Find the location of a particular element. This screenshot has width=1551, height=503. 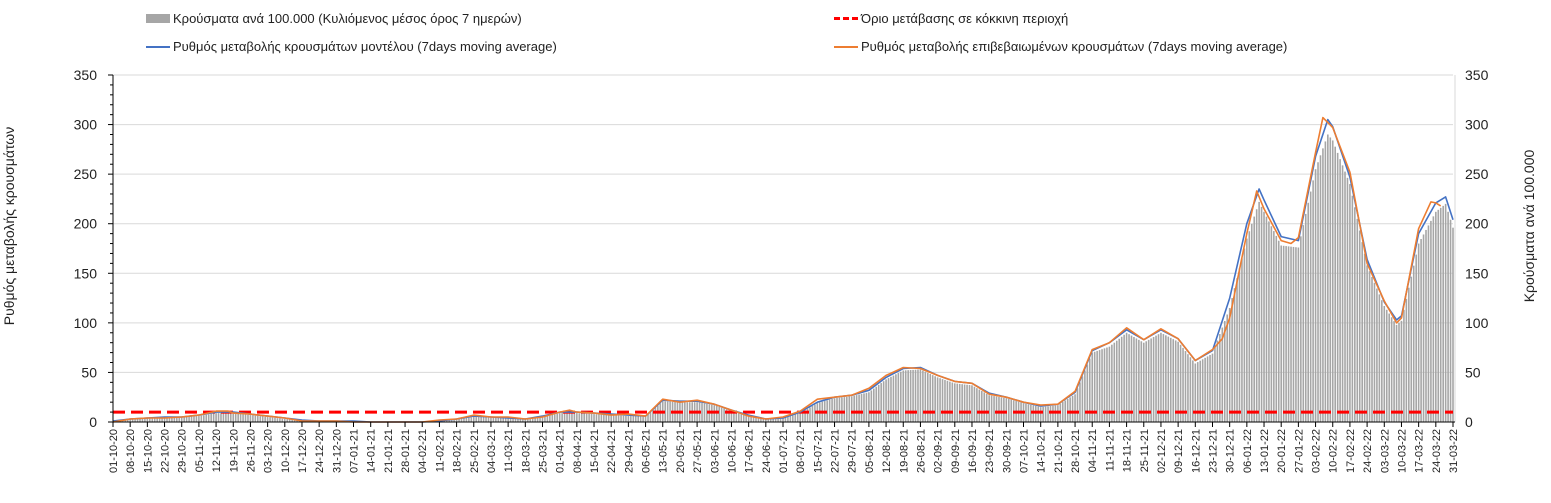

x-tick-label: 05-08-21 is located at coordinates (870, 451).